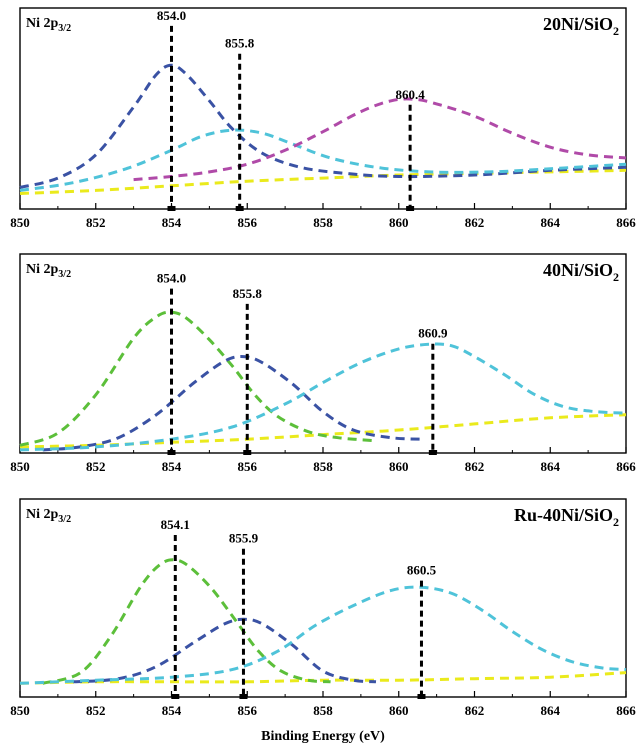 Image resolution: width=636 pixels, height=745 pixels. Describe the element at coordinates (244, 538) in the screenshot. I see `peak-label: 855.9` at that location.